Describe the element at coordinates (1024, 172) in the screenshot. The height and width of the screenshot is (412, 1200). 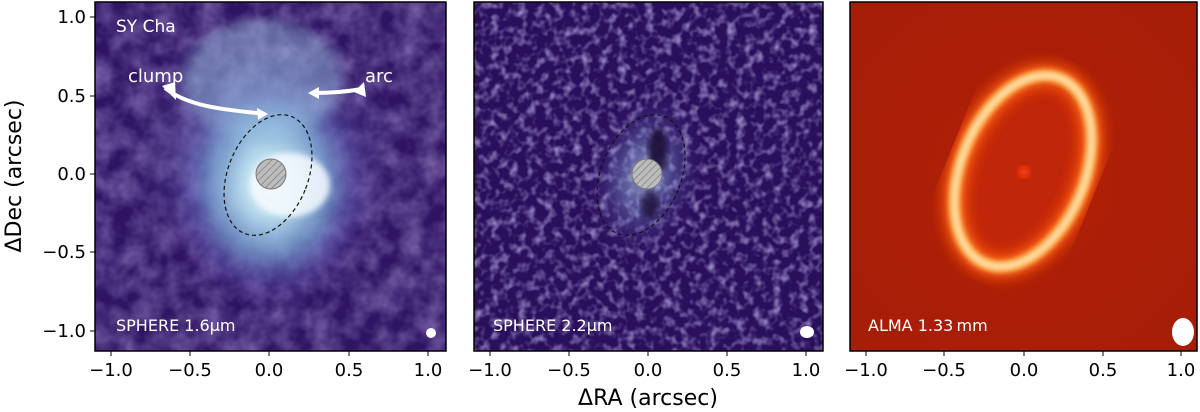
I see `central-source` at that location.